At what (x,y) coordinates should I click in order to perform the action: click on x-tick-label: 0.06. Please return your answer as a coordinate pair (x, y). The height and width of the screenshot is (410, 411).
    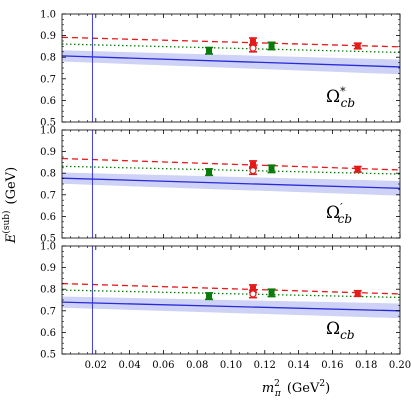
    Looking at the image, I should click on (163, 365).